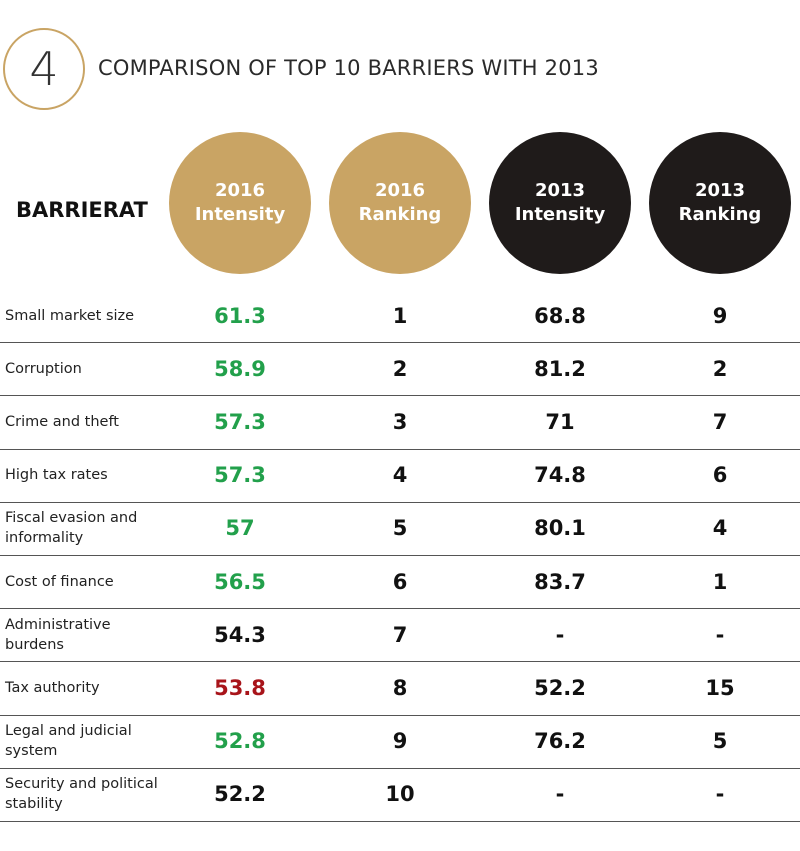 The image size is (800, 851). I want to click on row-label: Security and political stability, so click(81, 794).